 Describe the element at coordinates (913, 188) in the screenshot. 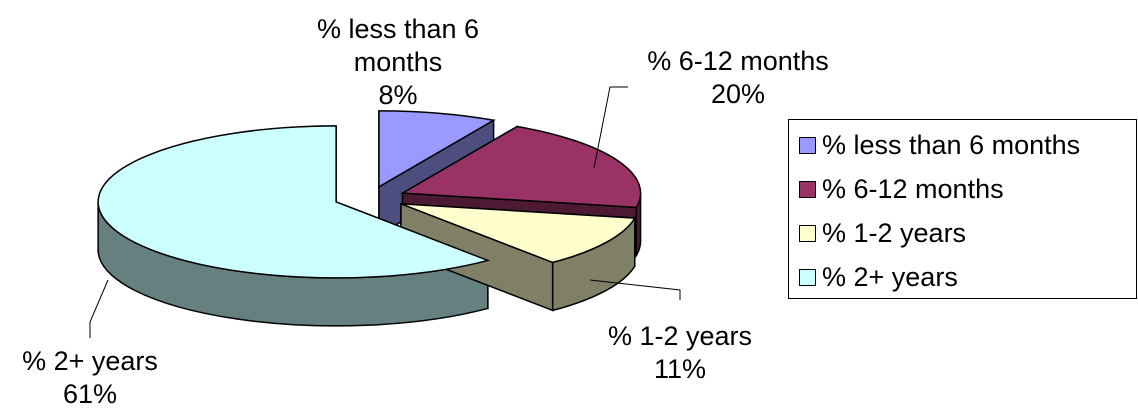

I see `legend-label: % 6-12 months` at that location.